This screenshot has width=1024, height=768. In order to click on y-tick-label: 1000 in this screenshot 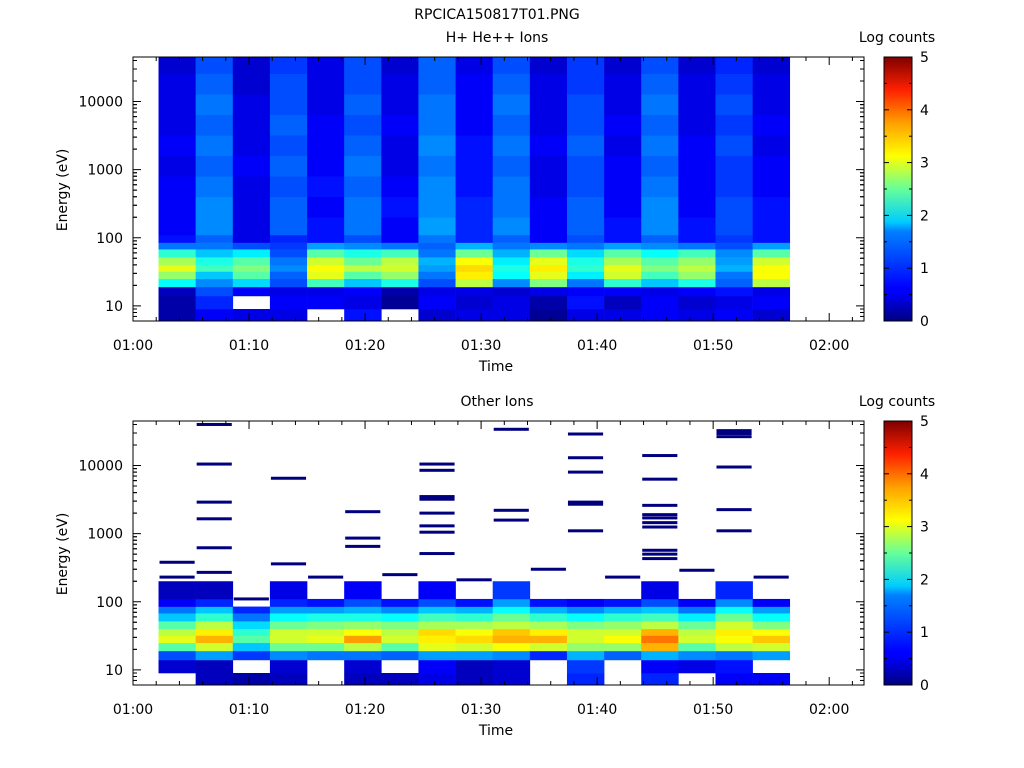, I will do `click(105, 535)`.